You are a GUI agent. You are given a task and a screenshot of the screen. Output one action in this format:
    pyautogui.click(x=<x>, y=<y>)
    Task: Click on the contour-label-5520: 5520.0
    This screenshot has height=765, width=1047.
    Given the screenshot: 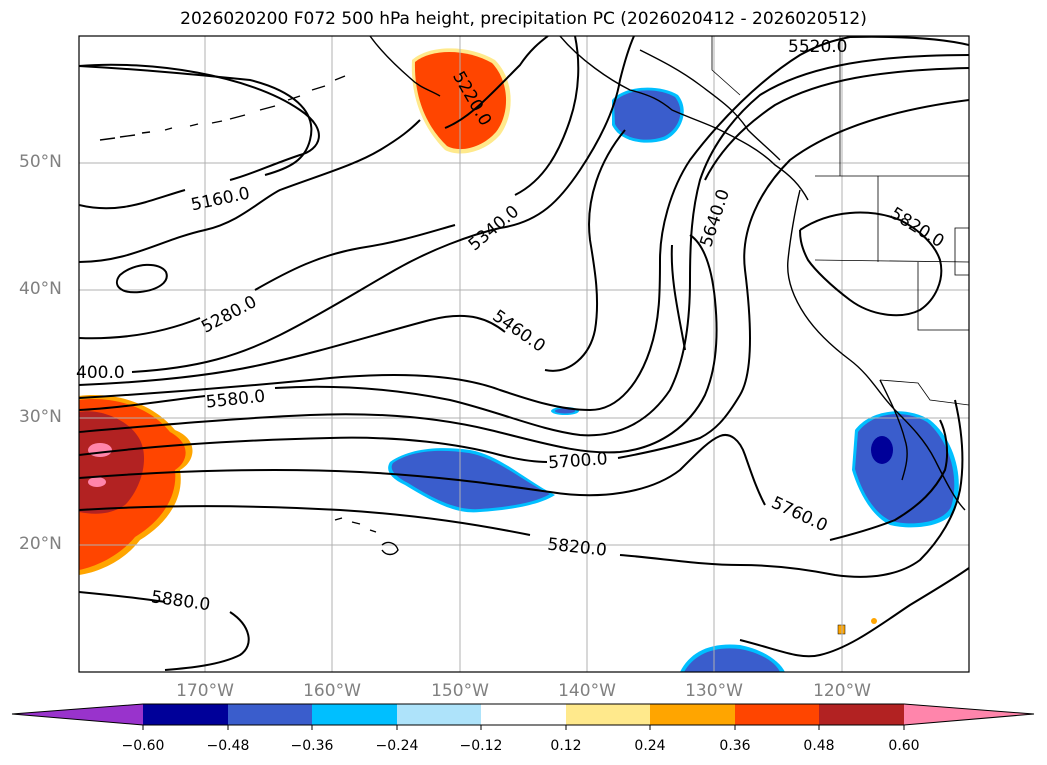 What is the action you would take?
    pyautogui.click(x=817, y=47)
    